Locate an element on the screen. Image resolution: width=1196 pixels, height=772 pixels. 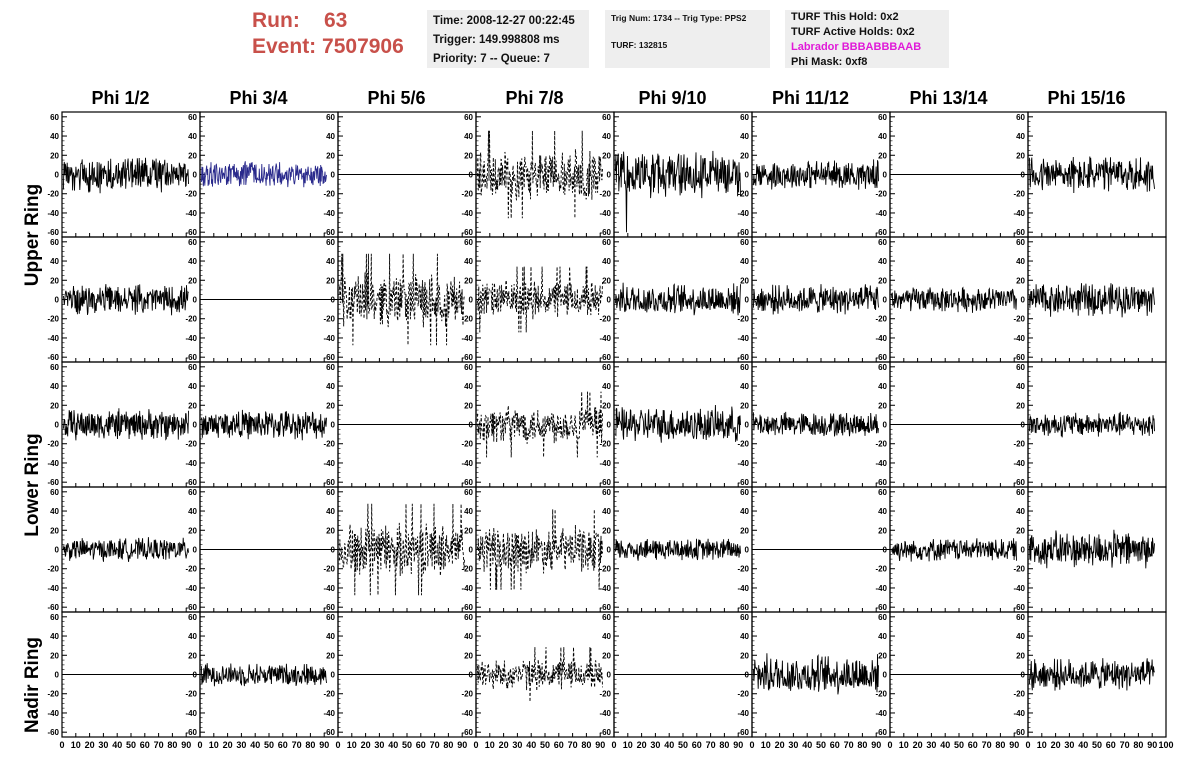
col-header-6: Phi 11/12 is located at coordinates (810, 98).